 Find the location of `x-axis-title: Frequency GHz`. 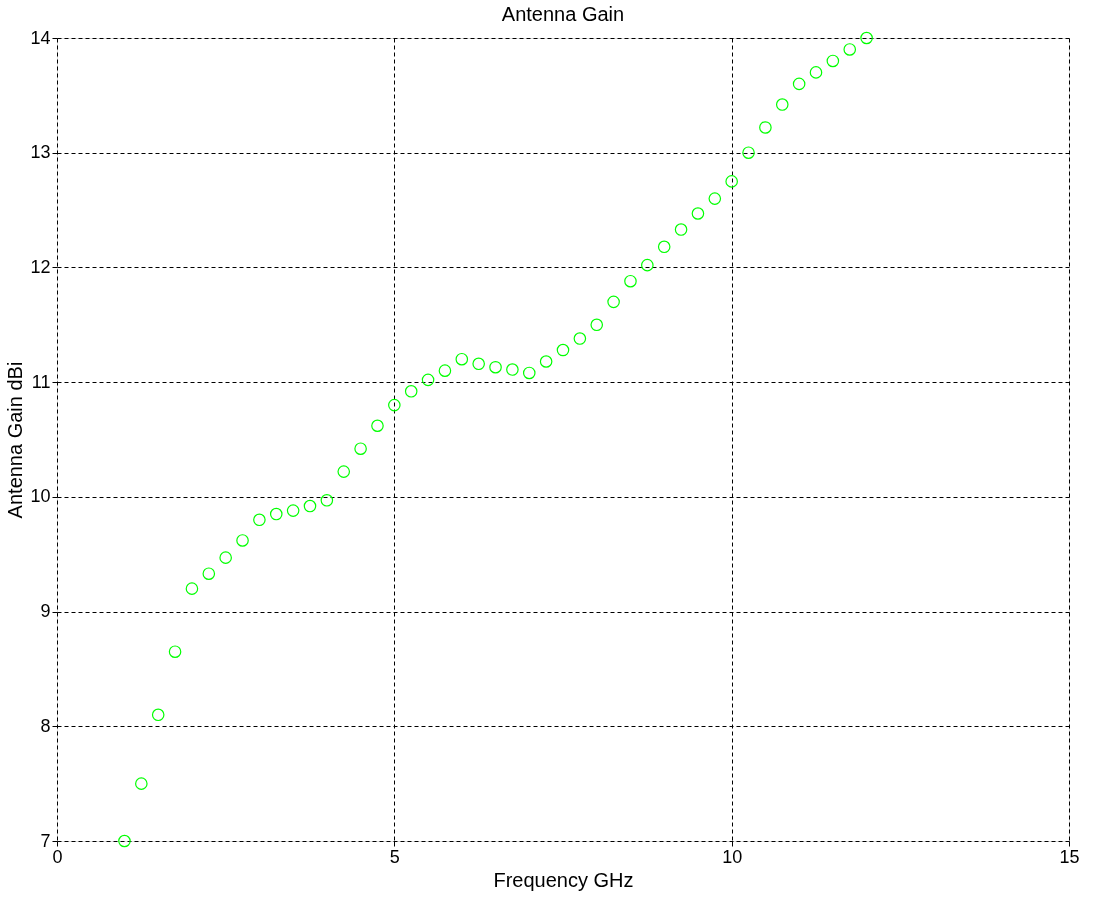

x-axis-title: Frequency GHz is located at coordinates (563, 879).